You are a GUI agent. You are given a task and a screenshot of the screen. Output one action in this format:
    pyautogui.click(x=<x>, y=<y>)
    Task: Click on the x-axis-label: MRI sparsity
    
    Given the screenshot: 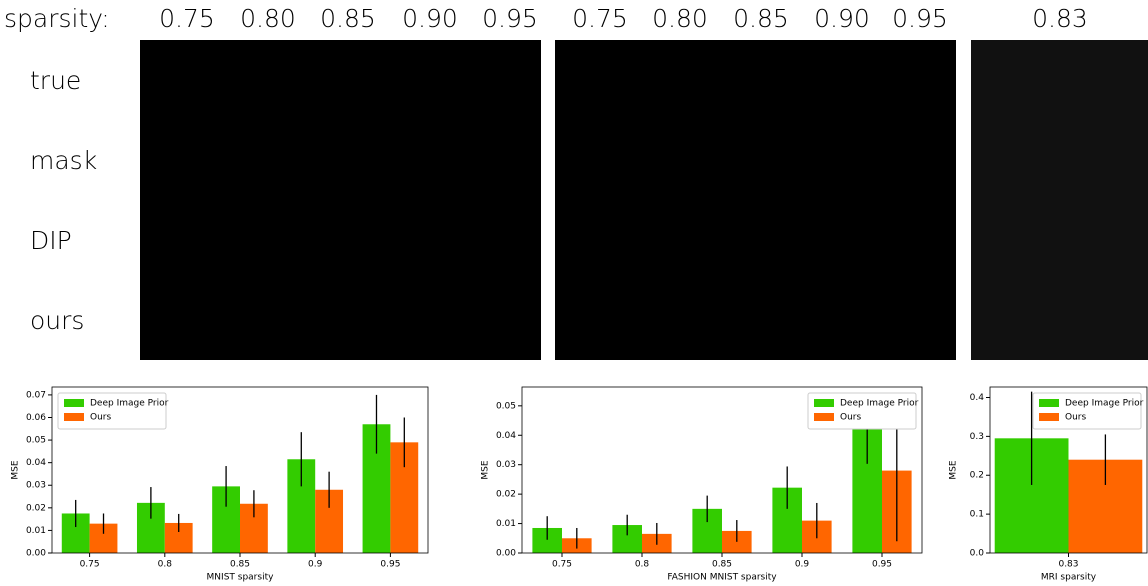 What is the action you would take?
    pyautogui.click(x=1069, y=578)
    